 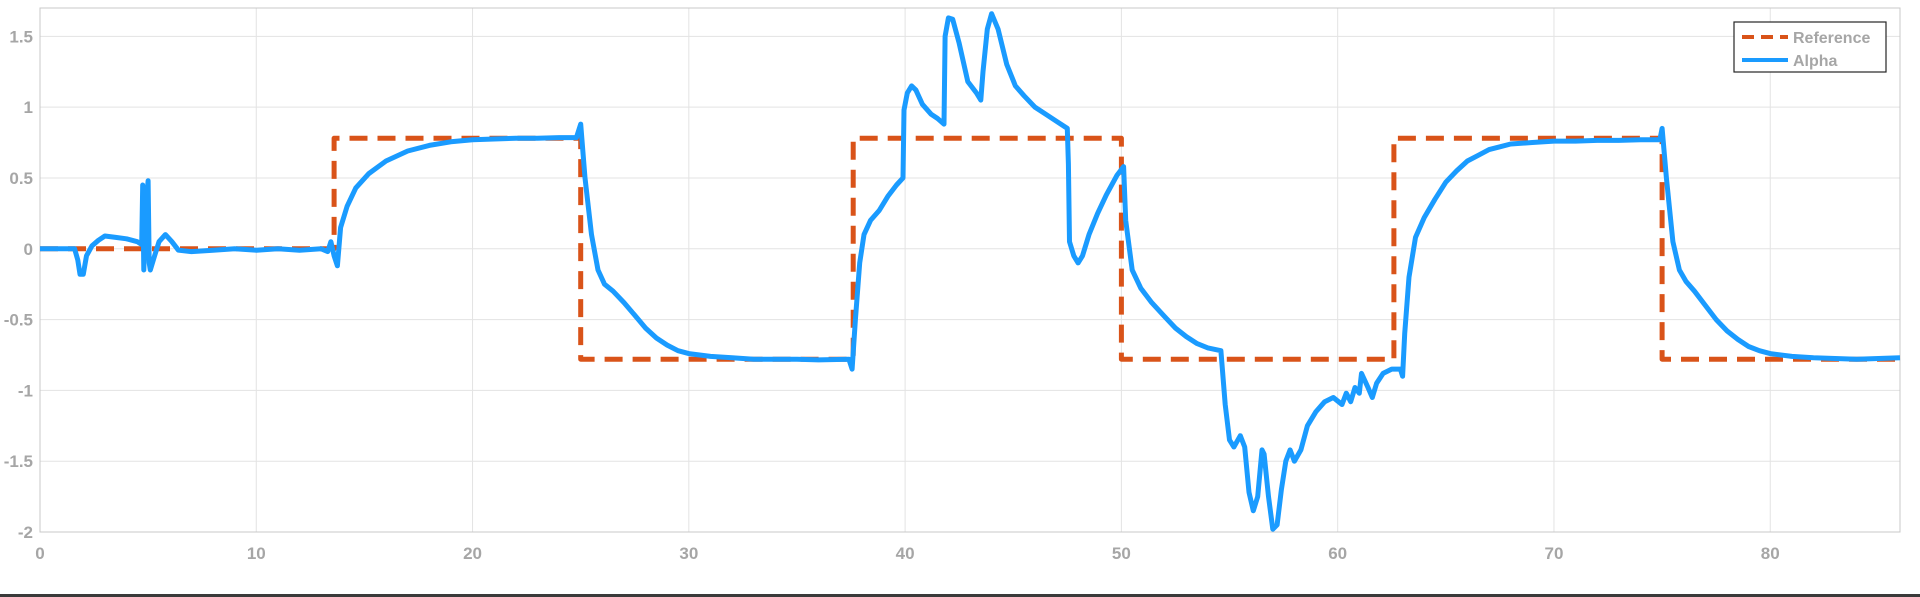 I want to click on x-tick-label: 50, so click(x=1121, y=553).